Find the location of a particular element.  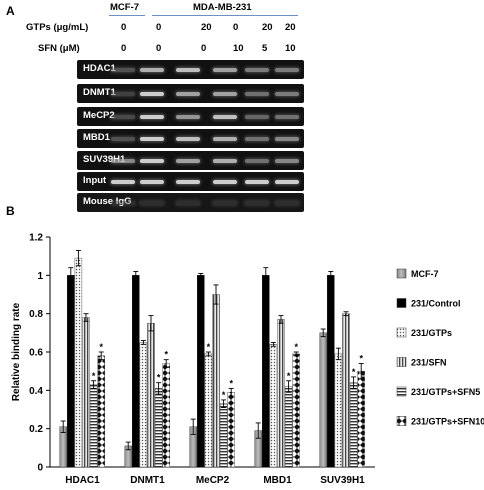

bar-dnmt1-231-gtps is located at coordinates (143, 405).